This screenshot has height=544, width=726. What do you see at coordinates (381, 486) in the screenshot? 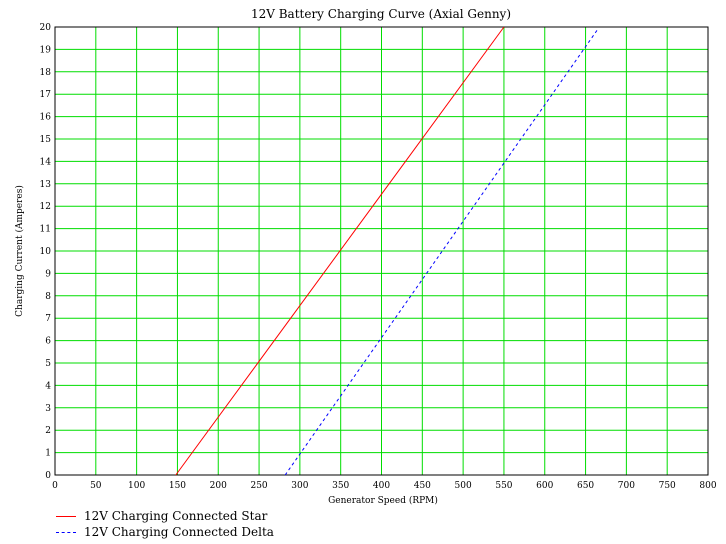
I see `x-tick-label: 400` at bounding box center [381, 486].